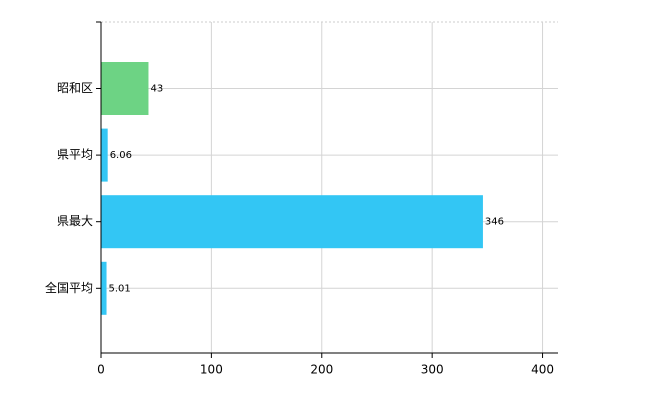  I want to click on x-tick-label: 300, so click(432, 370).